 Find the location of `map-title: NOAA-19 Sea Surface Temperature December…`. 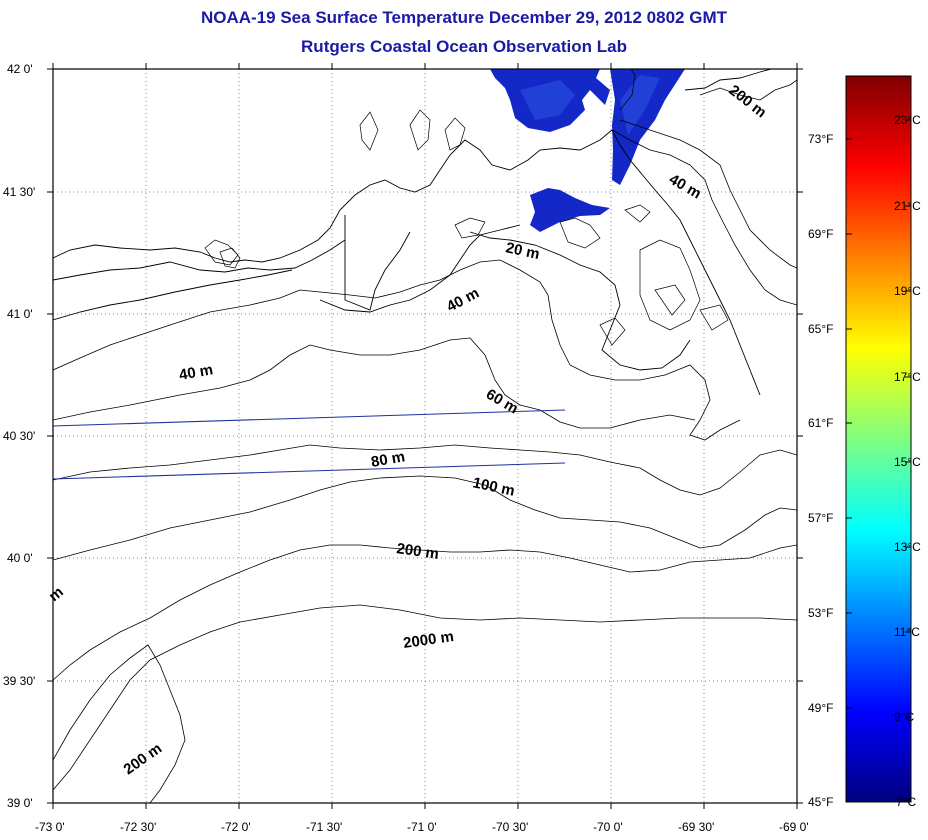

map-title: NOAA-19 Sea Surface Temperature December… is located at coordinates (464, 17).